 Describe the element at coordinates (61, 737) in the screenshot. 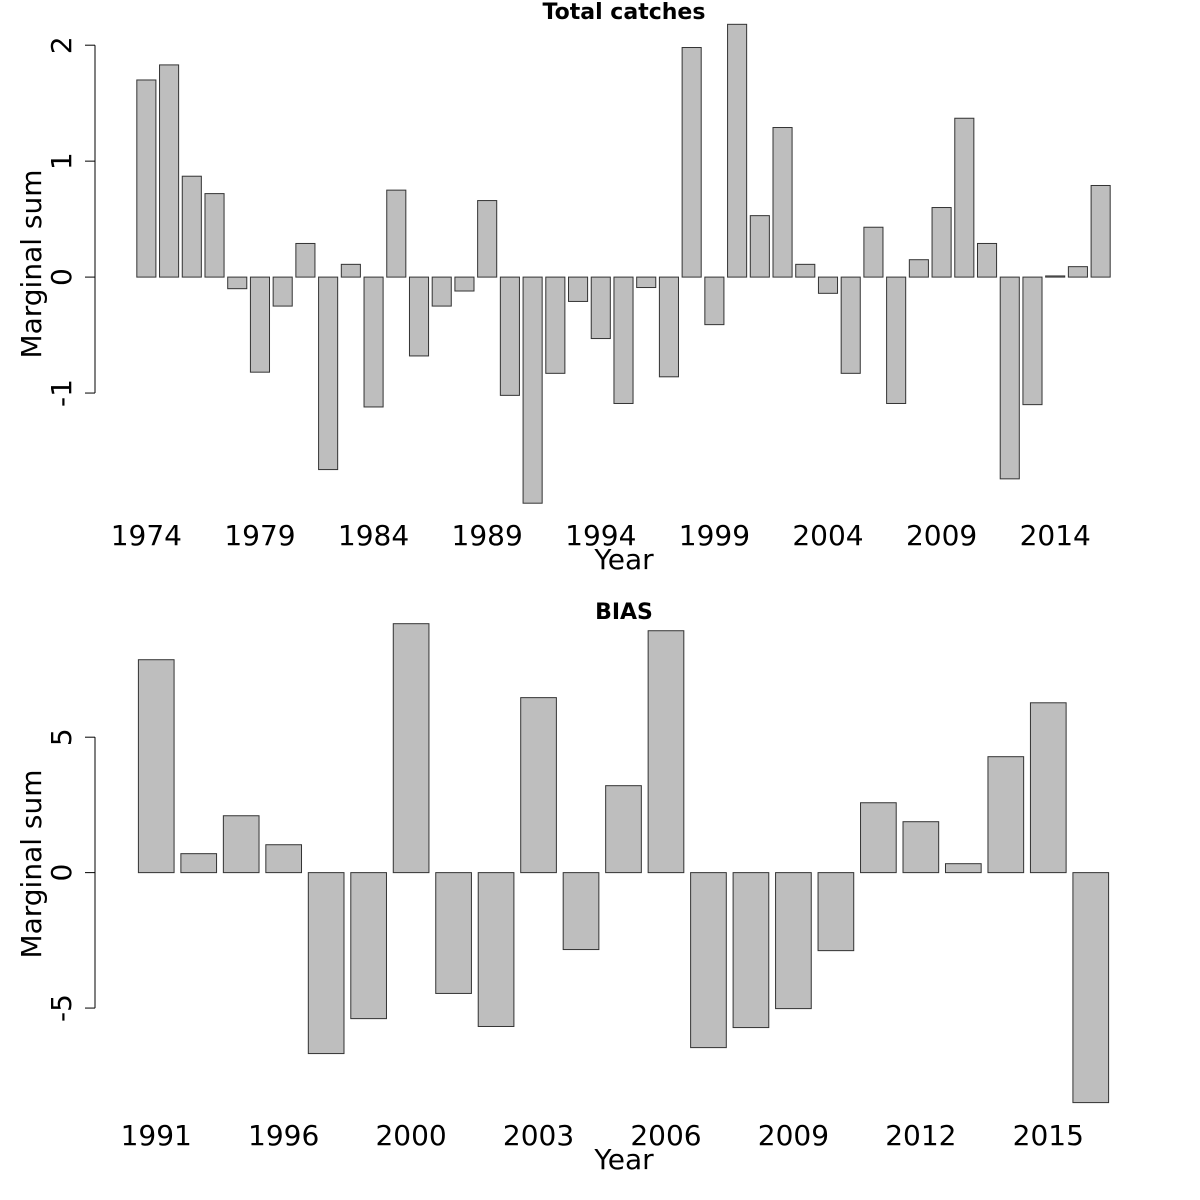

I see `y-tick-label: 5` at that location.